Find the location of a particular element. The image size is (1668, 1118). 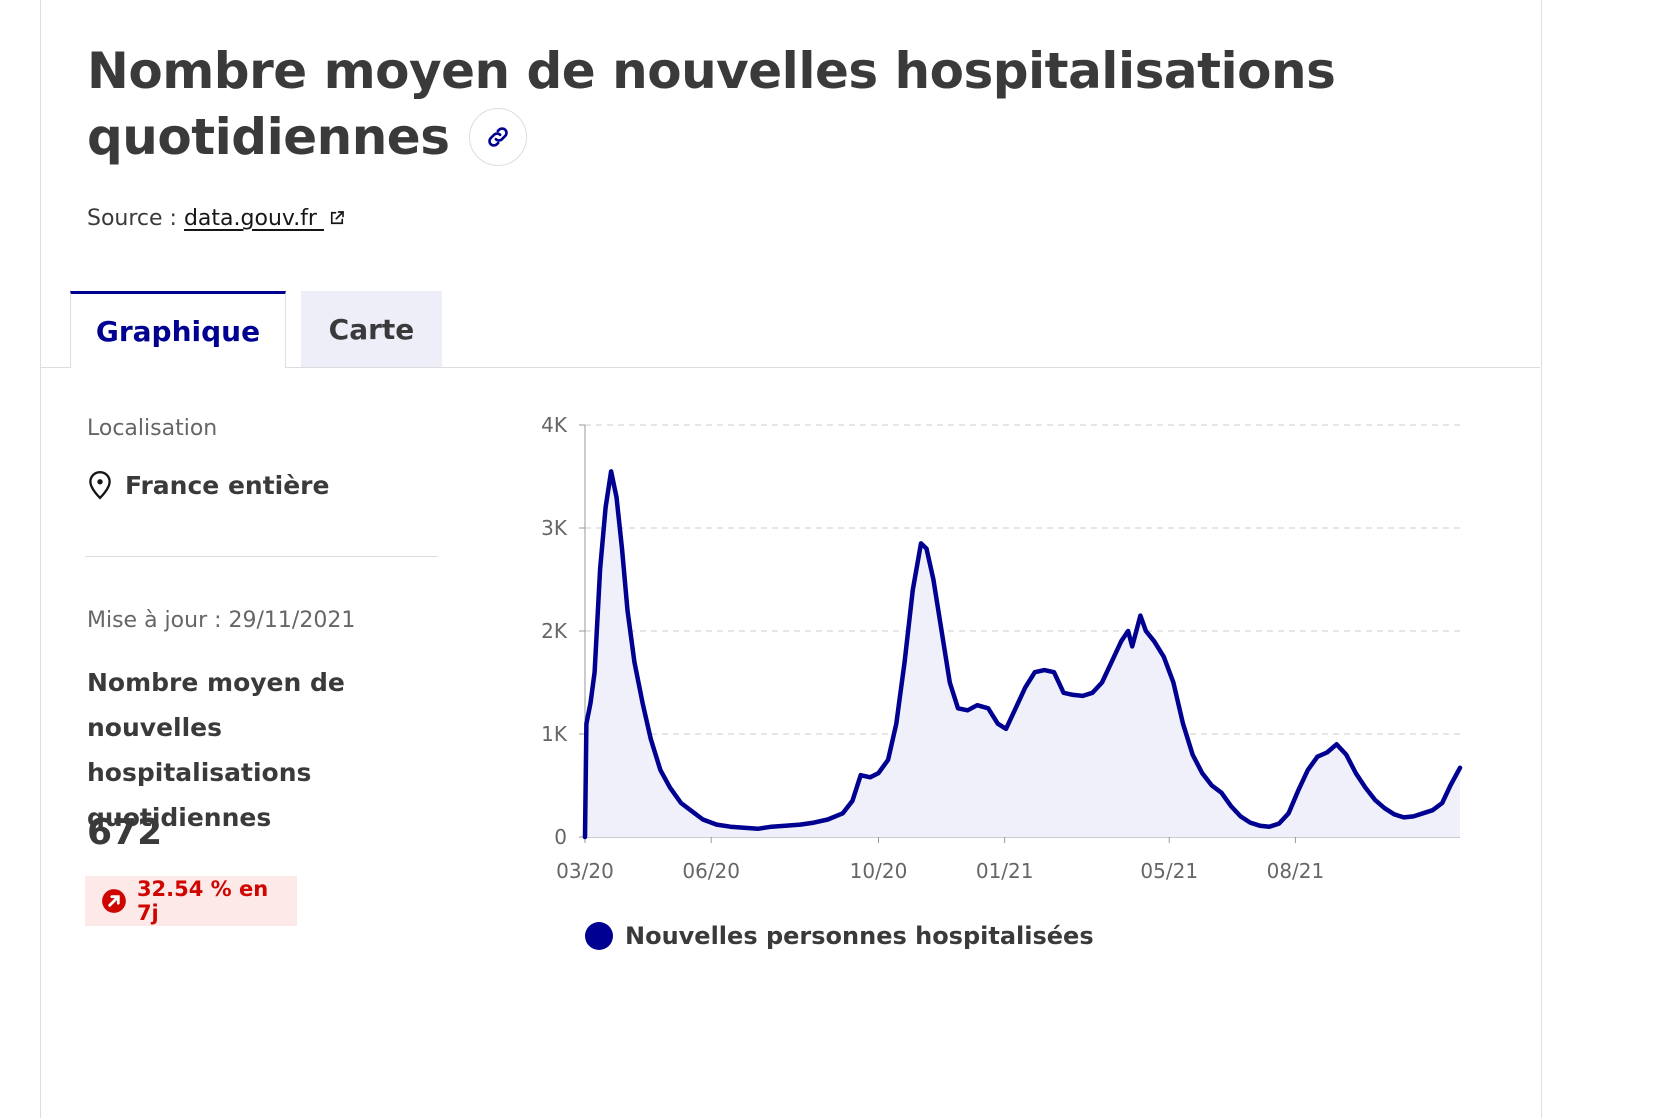

tab-carte-label: Carte is located at coordinates (371, 329).